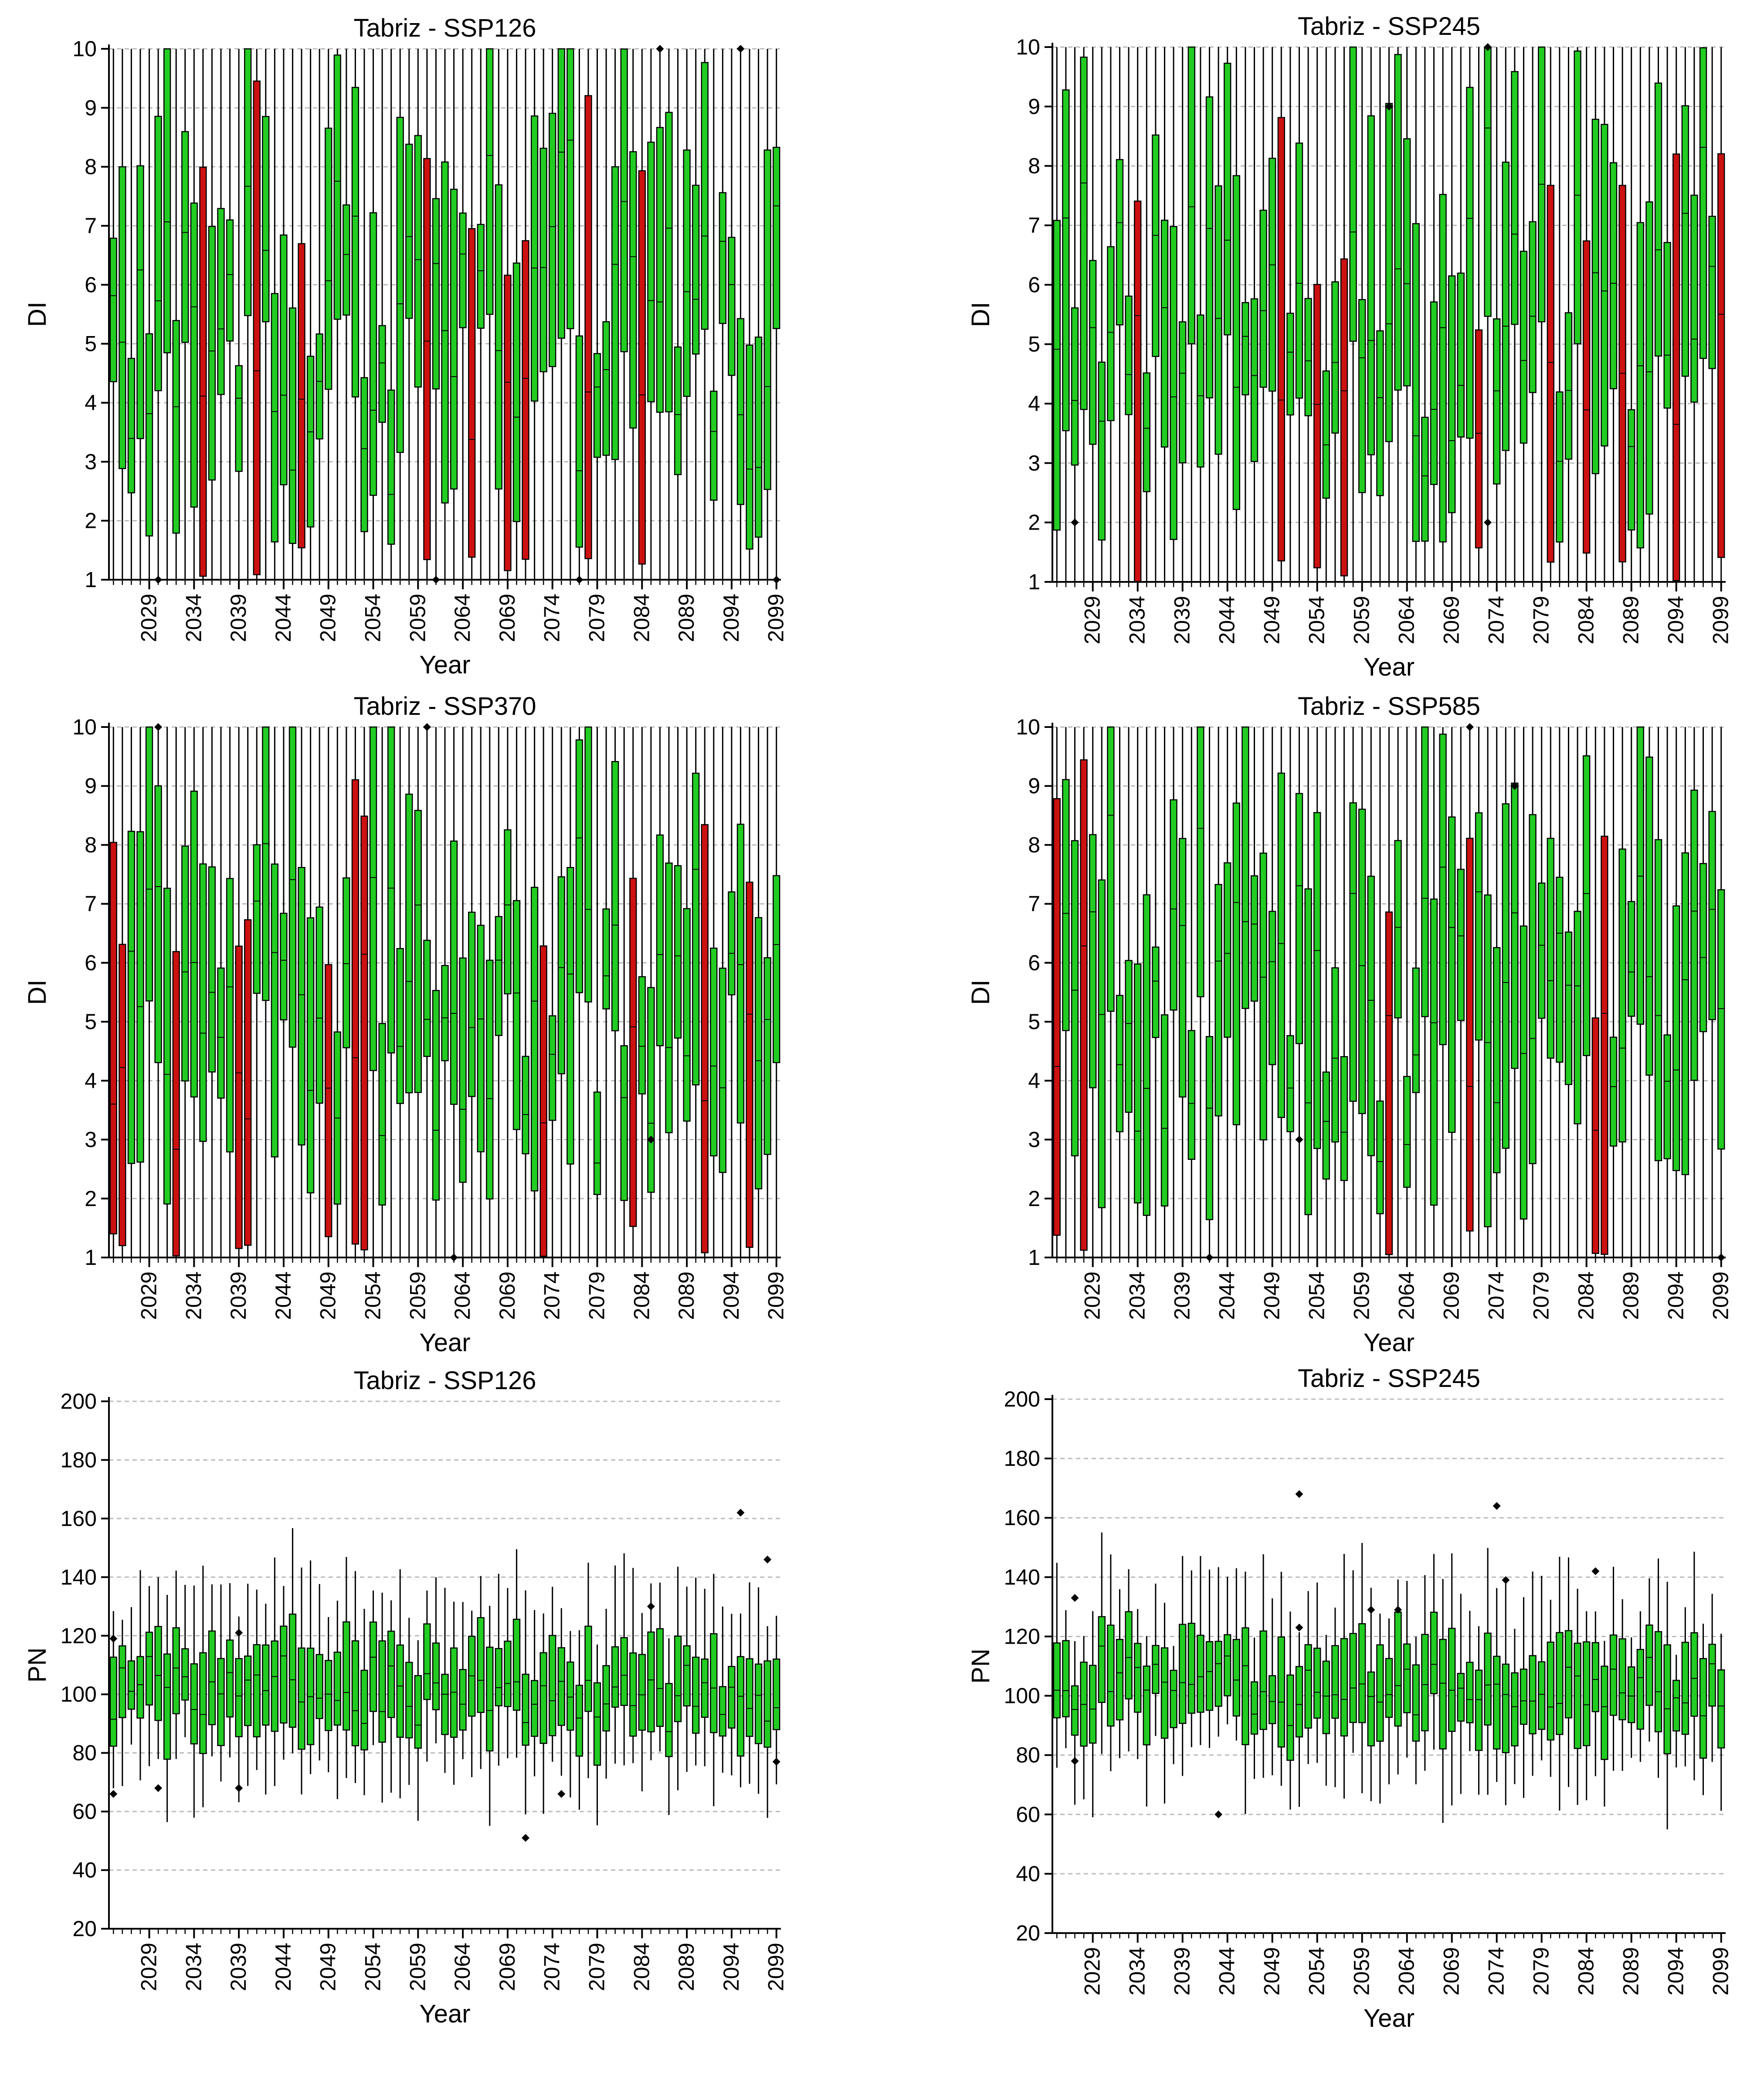 This screenshot has width=1764, height=2073. What do you see at coordinates (84, 727) in the screenshot?
I see `y-tick-label: 10` at bounding box center [84, 727].